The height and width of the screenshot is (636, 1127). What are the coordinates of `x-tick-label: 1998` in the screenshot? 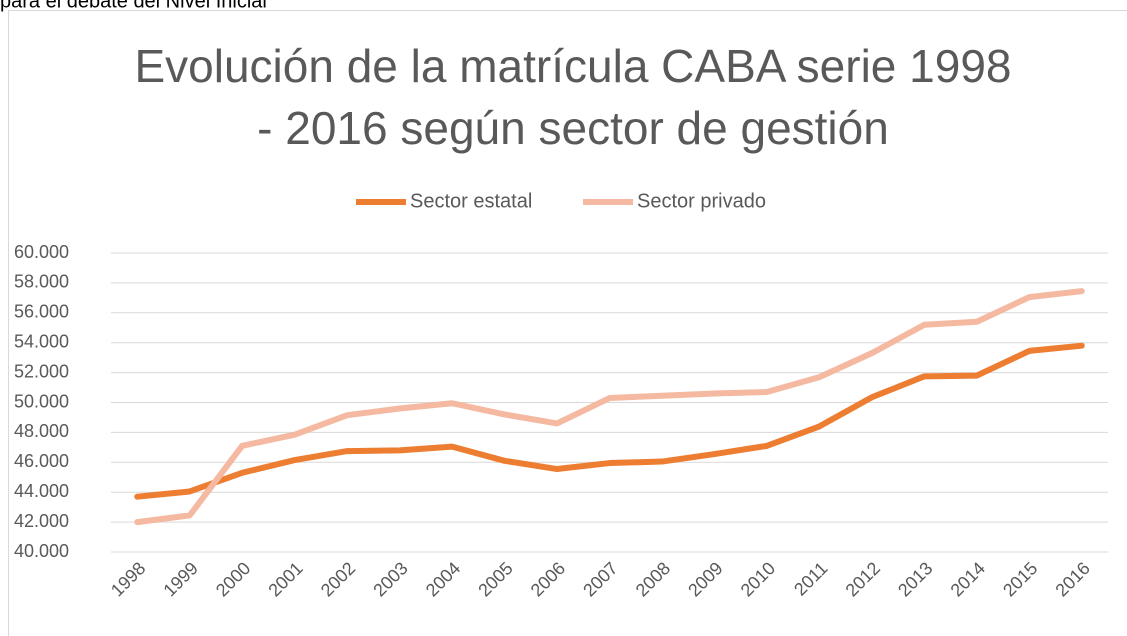 It's located at (128, 579).